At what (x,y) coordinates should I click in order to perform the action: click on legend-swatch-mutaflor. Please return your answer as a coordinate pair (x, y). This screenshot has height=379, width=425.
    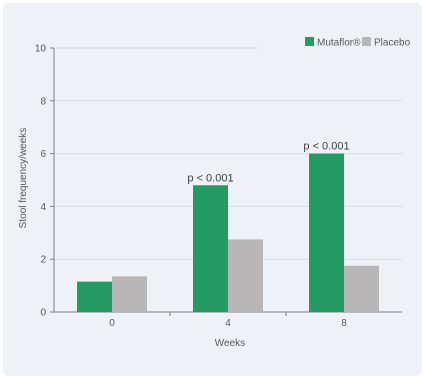
    Looking at the image, I should click on (309, 41).